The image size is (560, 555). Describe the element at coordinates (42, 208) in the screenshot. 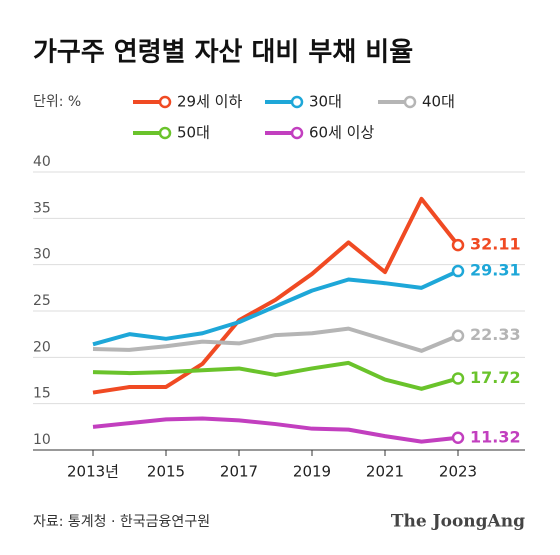

I see `y-tick-label: 35` at that location.